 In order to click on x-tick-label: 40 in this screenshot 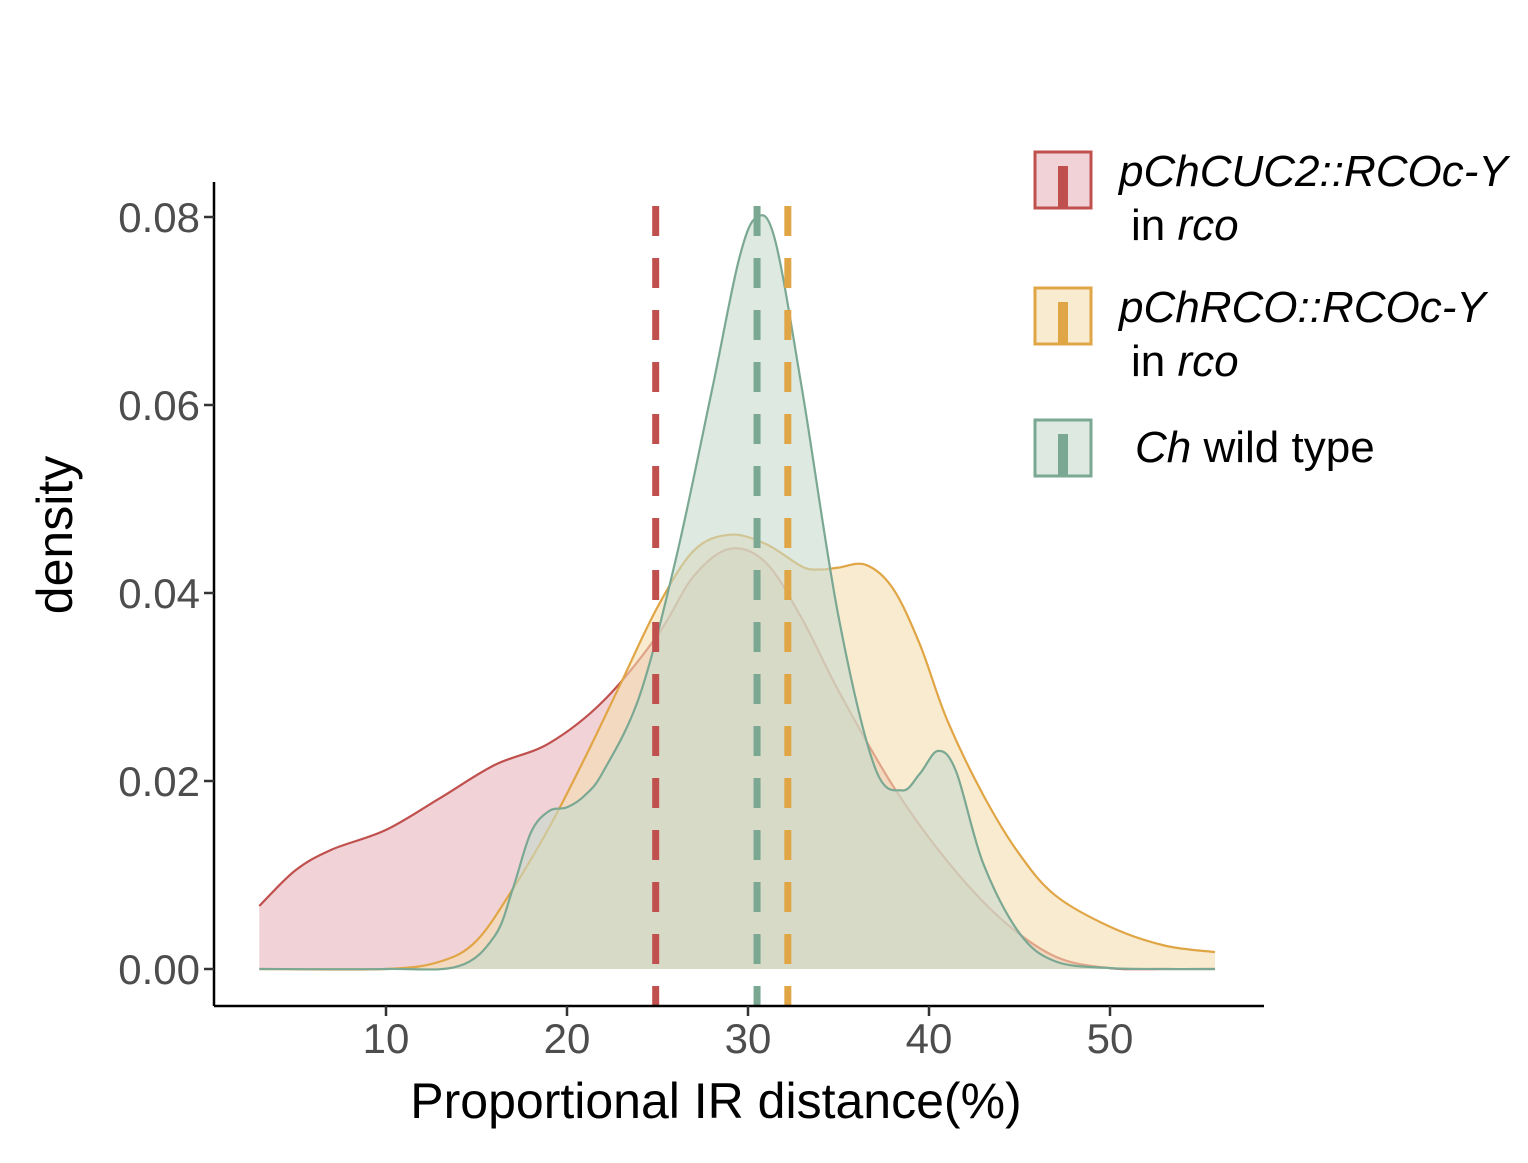, I will do `click(929, 1038)`.